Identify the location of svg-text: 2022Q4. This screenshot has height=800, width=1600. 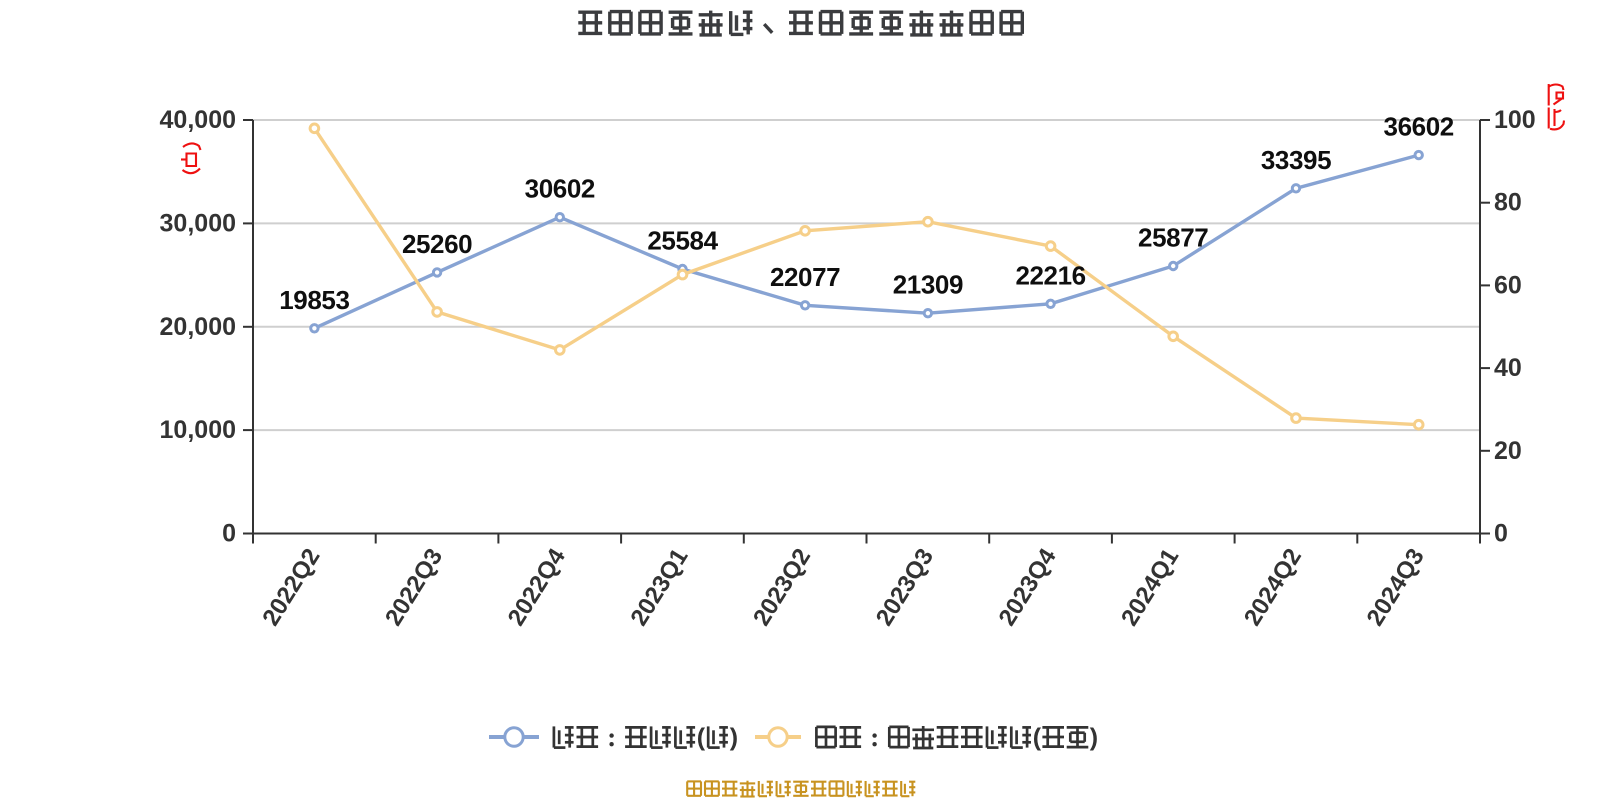
(537, 586).